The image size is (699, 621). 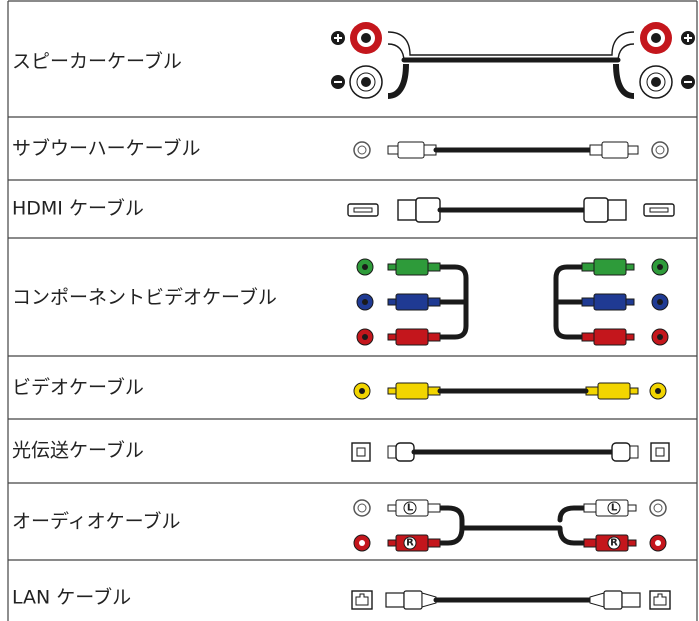 What do you see at coordinates (512, 302) in the screenshot?
I see `component-cable-icon` at bounding box center [512, 302].